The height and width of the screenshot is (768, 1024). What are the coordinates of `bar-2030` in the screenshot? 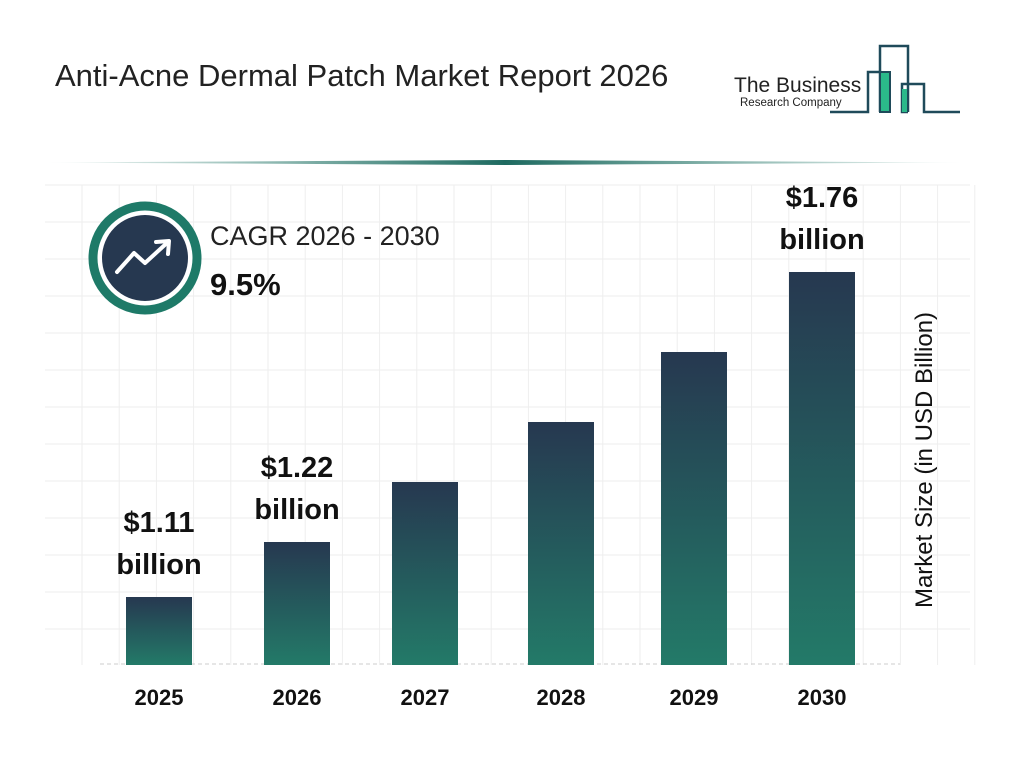 It's located at (822, 468).